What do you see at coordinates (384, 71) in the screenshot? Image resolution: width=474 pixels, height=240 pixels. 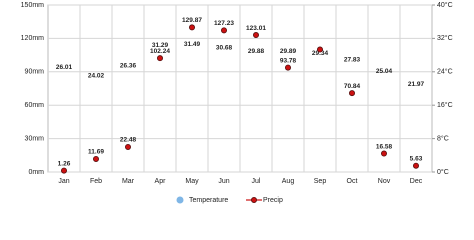 I see `temperature-label: 25.04` at bounding box center [384, 71].